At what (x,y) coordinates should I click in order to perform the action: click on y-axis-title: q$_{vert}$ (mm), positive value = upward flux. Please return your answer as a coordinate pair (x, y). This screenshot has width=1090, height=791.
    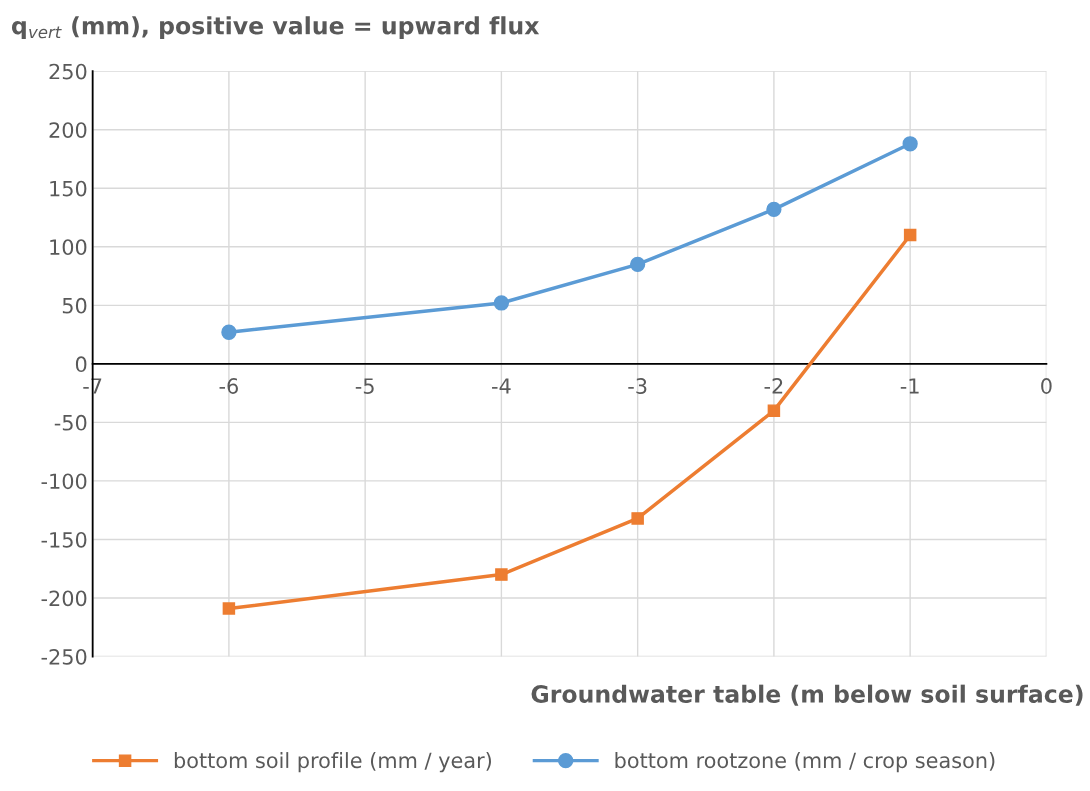
    Looking at the image, I should click on (275, 28).